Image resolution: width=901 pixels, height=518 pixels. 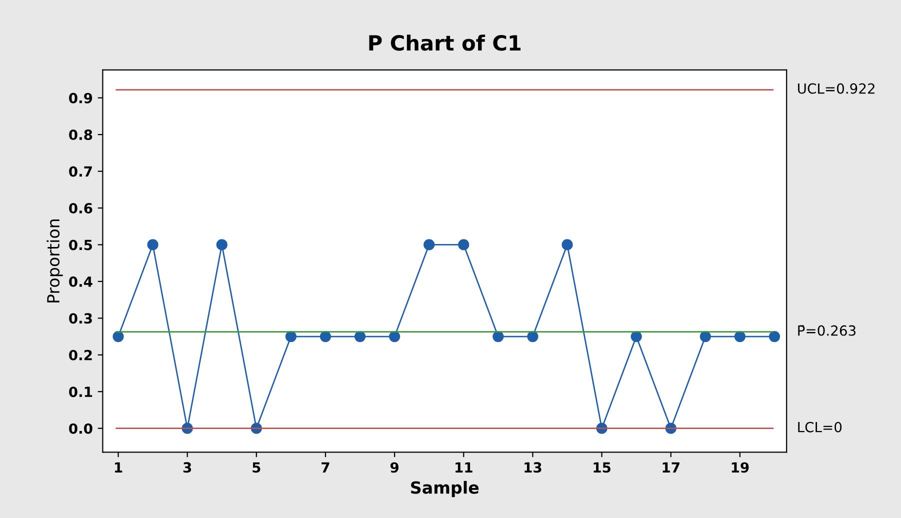 What do you see at coordinates (80, 355) in the screenshot?
I see `y-tick-label: 0.2` at bounding box center [80, 355].